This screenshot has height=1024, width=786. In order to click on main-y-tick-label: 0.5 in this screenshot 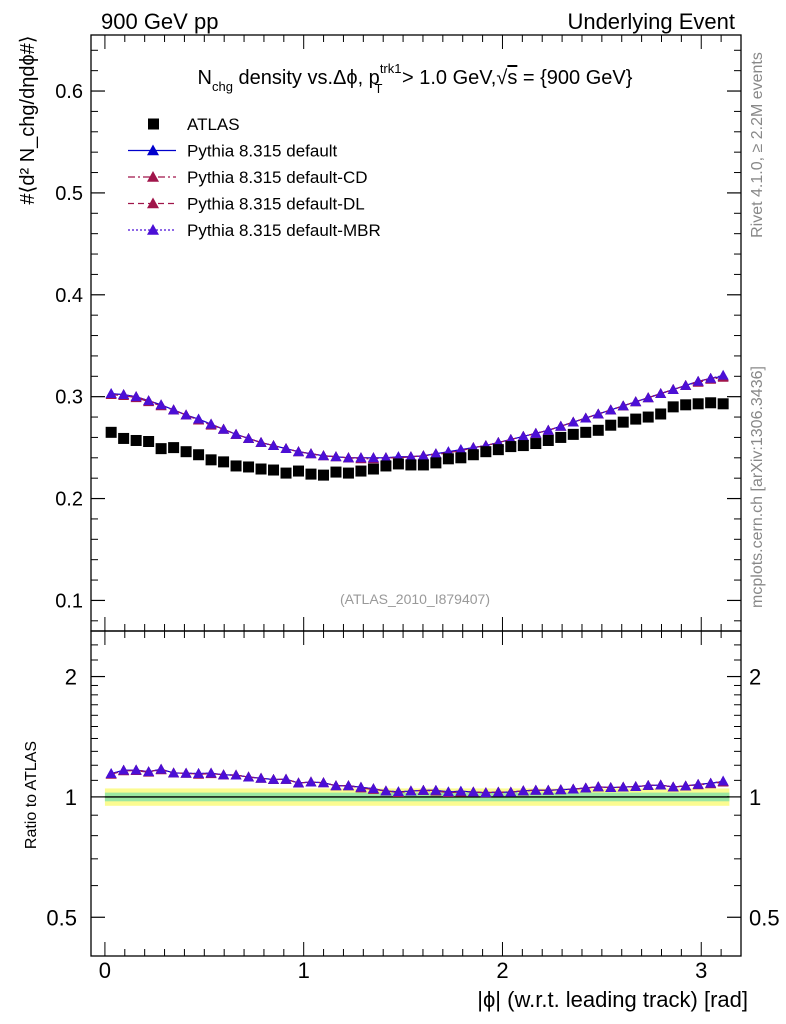, I will do `click(69, 194)`.